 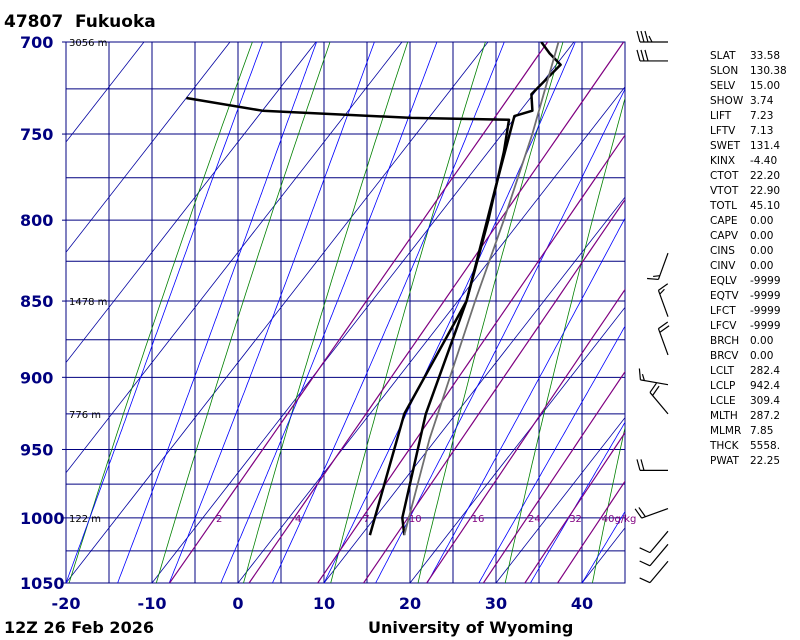 I want to click on index-row: CAPE 0.00, so click(x=748, y=221).